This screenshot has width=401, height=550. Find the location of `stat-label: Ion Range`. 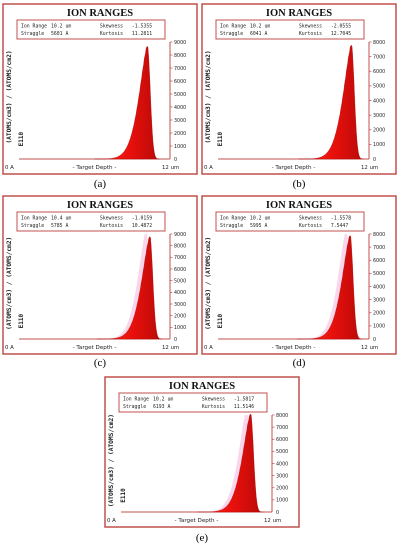

stat-label: Ion Range is located at coordinates (233, 27).